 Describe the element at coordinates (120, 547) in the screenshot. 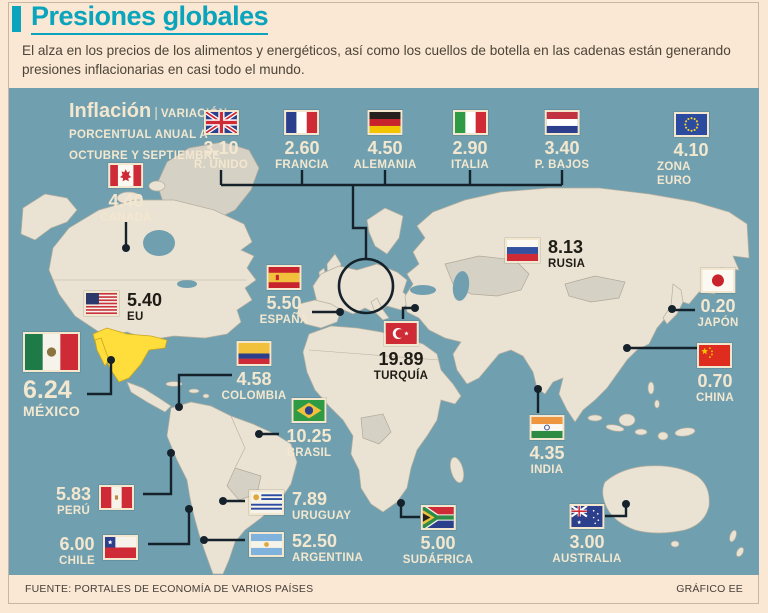

I see `chile-flag-icon` at that location.